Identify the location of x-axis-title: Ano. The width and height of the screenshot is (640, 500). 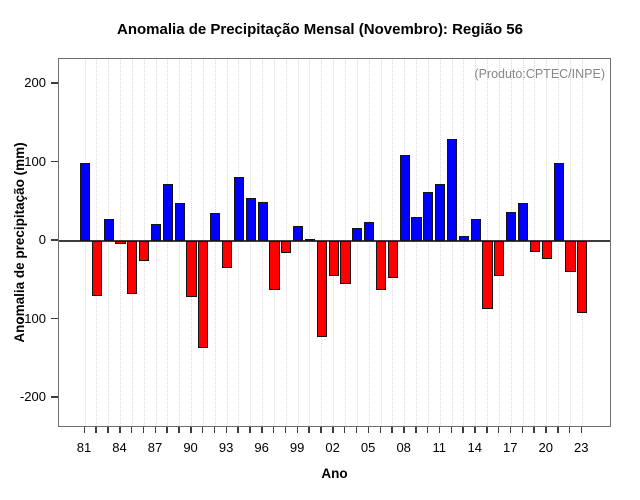
(334, 473).